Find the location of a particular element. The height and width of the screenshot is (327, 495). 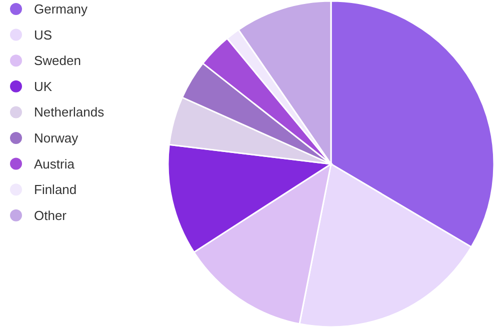

legend-label: Sweden is located at coordinates (57, 60).